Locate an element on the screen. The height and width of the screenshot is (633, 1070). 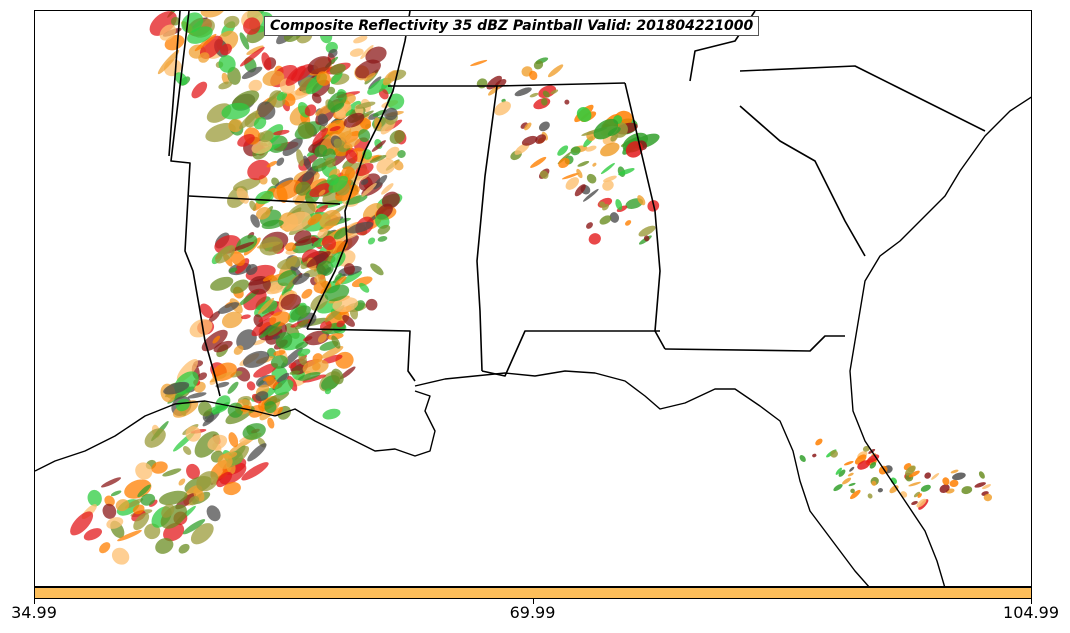
colorbar is located at coordinates (533, 593).